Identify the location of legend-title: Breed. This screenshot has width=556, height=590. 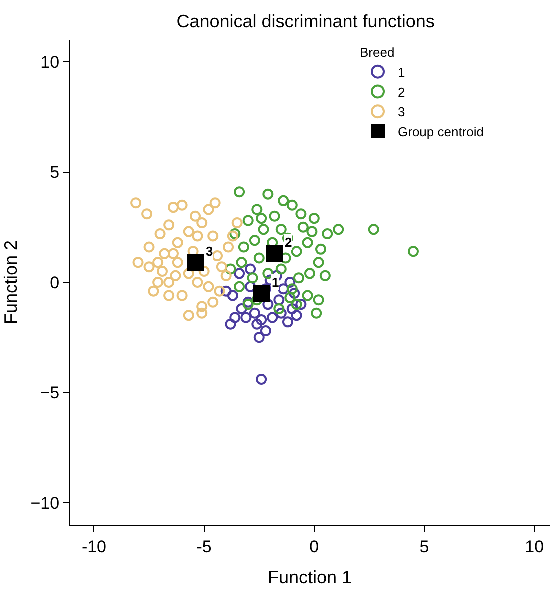
(377, 52).